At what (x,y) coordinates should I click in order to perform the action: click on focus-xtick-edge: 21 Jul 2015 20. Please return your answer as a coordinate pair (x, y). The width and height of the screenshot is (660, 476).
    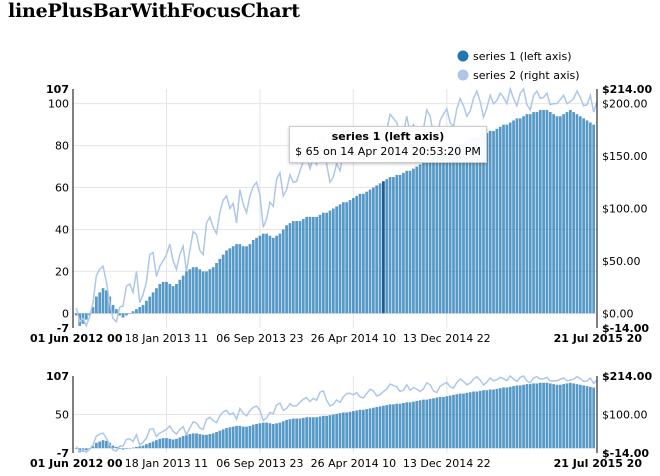
    Looking at the image, I should click on (598, 463).